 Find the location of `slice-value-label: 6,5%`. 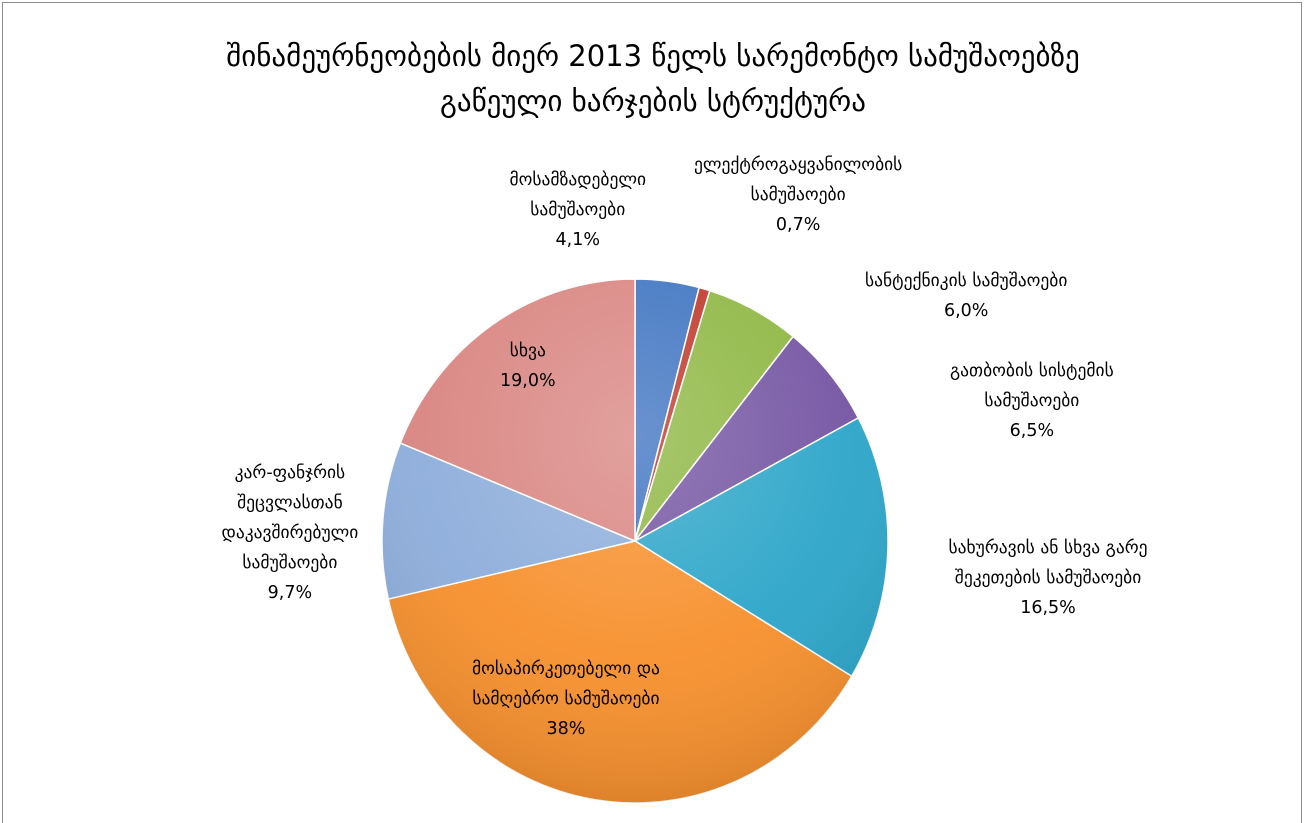

slice-value-label: 6,5% is located at coordinates (1032, 431).